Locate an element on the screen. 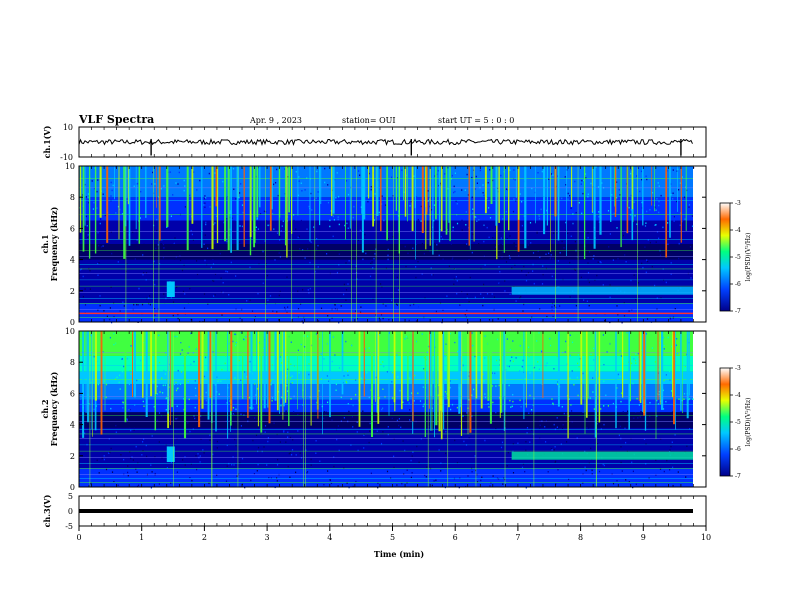 Image resolution: width=792 pixels, height=612 pixels. ch1-colorbar is located at coordinates (725, 257).